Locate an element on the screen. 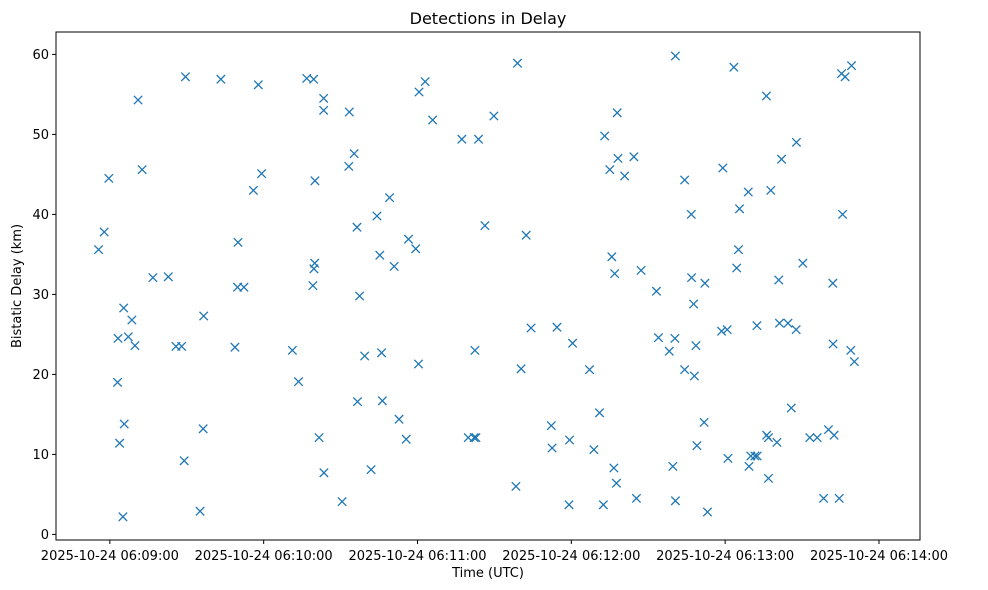 Image resolution: width=988 pixels, height=590 pixels. y-axis-ticks: 0 10 20 30 40 50 60 is located at coordinates (44, 295).